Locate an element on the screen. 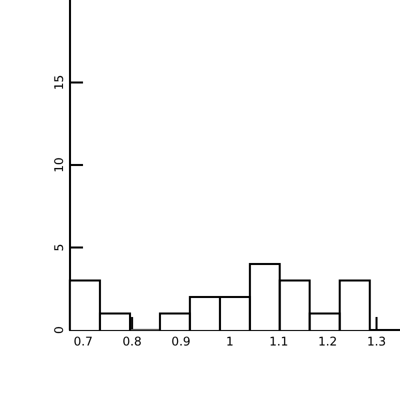  x-tick-label: 0.9 is located at coordinates (181, 341).